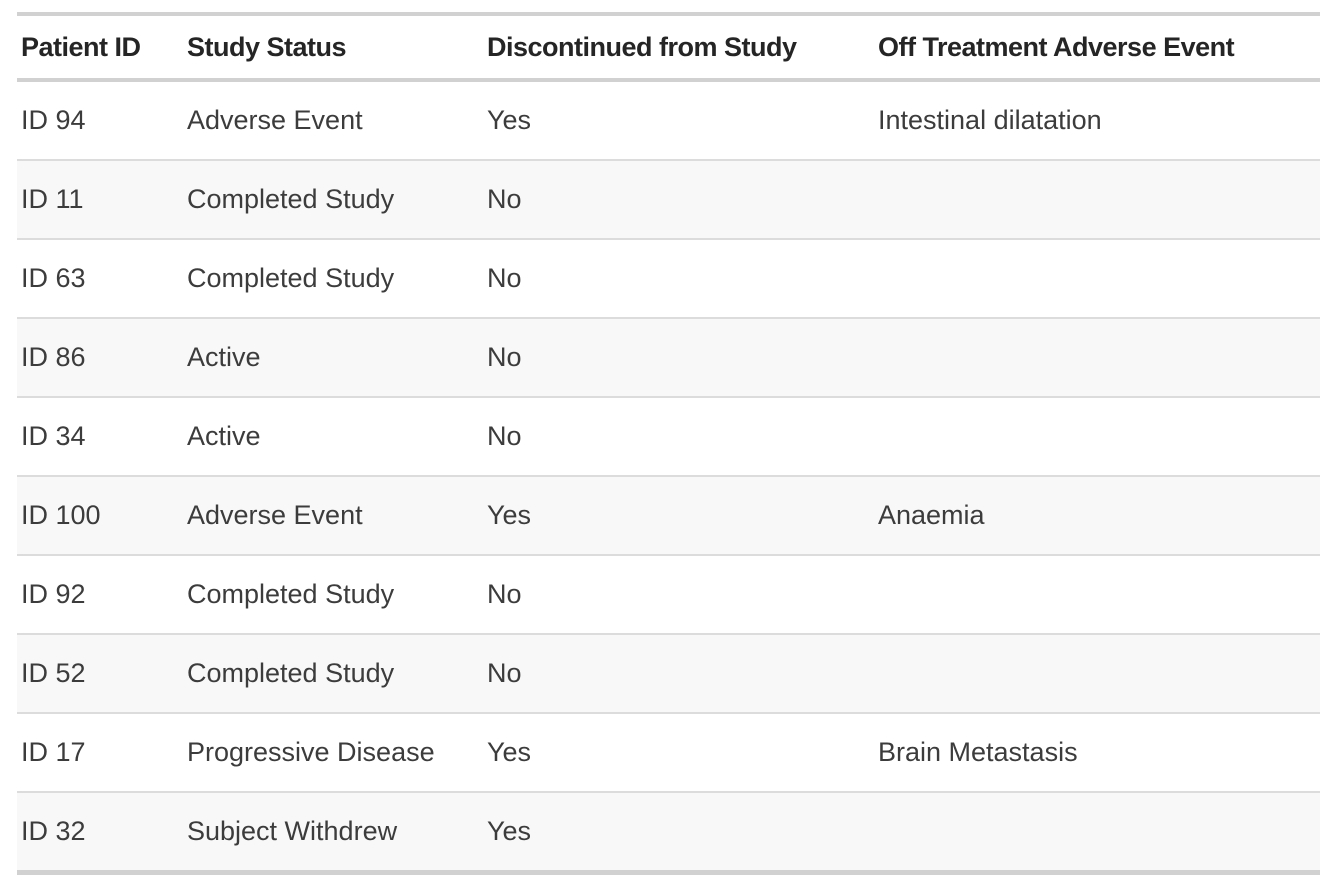 Image resolution: width=1330 pixels, height=887 pixels. I want to click on table-row: ID 11 Completed Study No, so click(668, 200).